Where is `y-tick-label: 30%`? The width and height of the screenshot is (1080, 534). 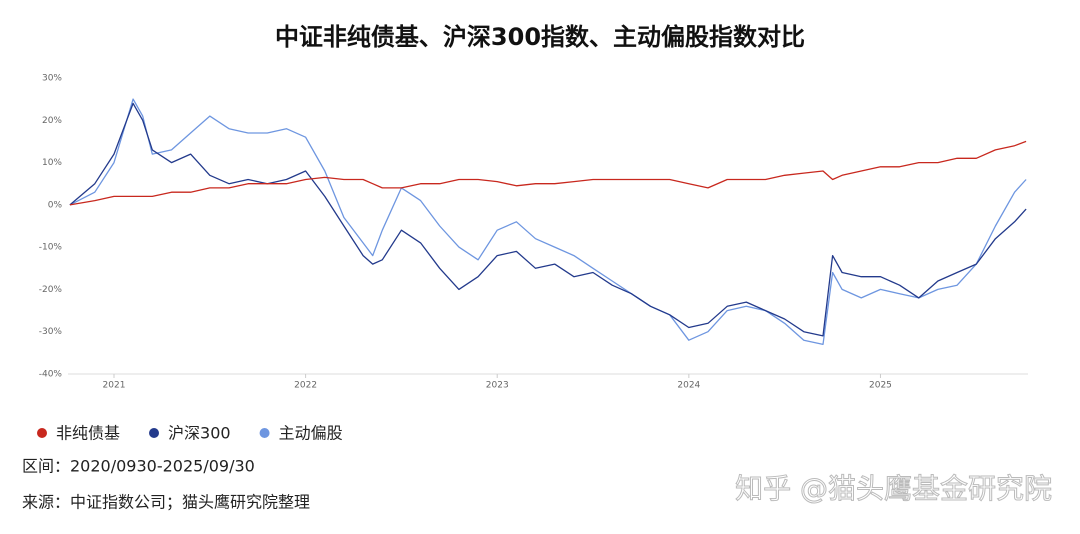
y-tick-label: 30% is located at coordinates (52, 79).